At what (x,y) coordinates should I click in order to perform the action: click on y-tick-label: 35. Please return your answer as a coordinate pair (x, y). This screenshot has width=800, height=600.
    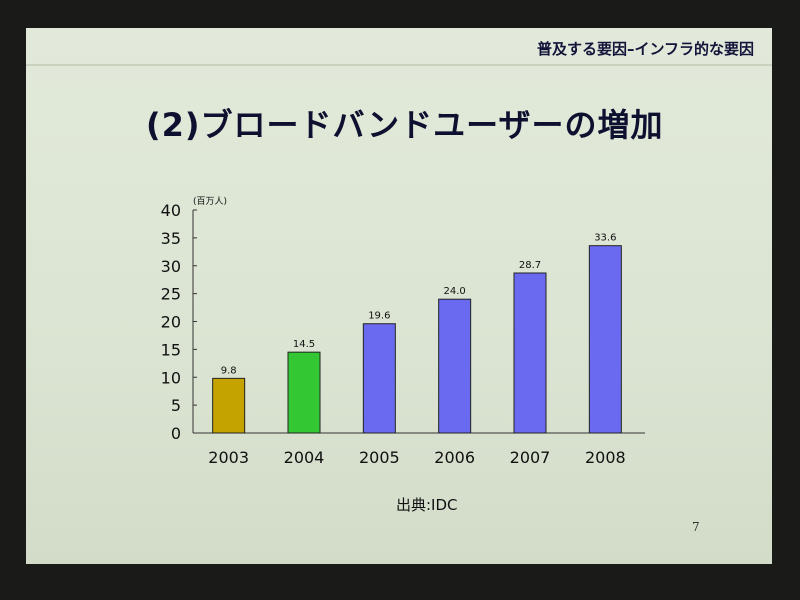
    Looking at the image, I should click on (171, 238).